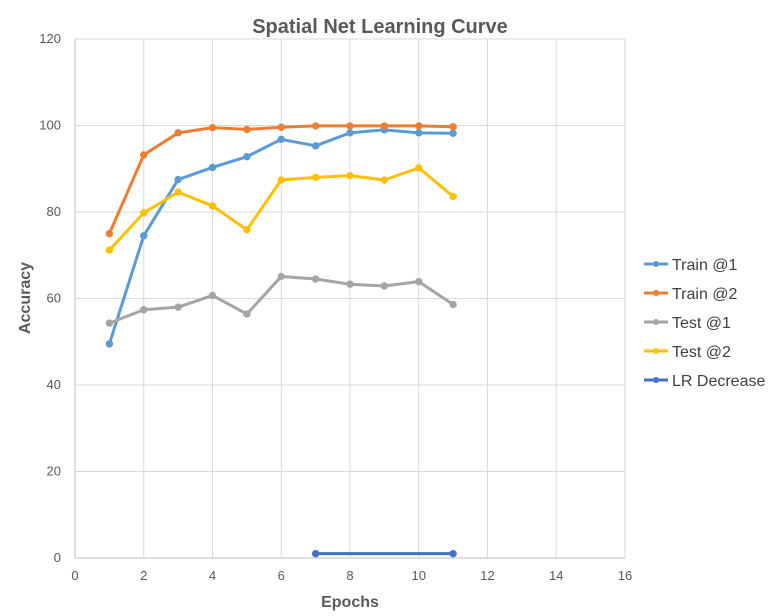 The height and width of the screenshot is (616, 772). Describe the element at coordinates (705, 265) in the screenshot. I see `legend-label: Train @1` at that location.